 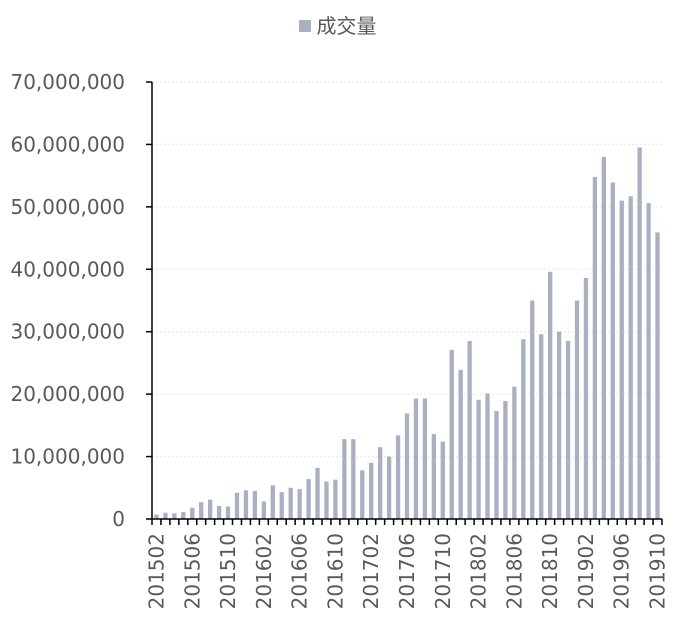 I want to click on x-tick-label: 201710, so click(x=443, y=571).